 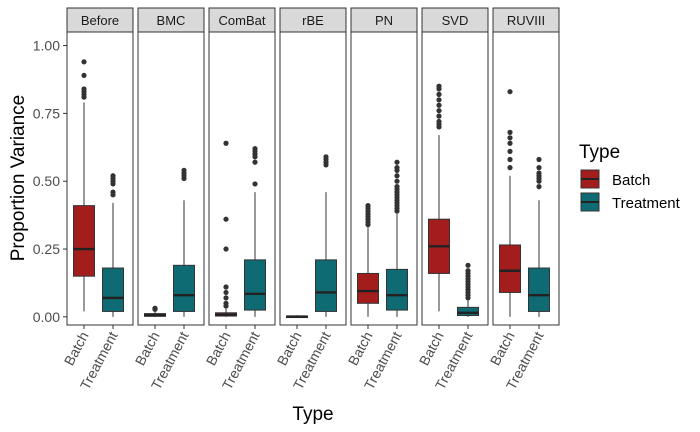 I want to click on y-tick-label: 0.50, so click(x=46, y=181).